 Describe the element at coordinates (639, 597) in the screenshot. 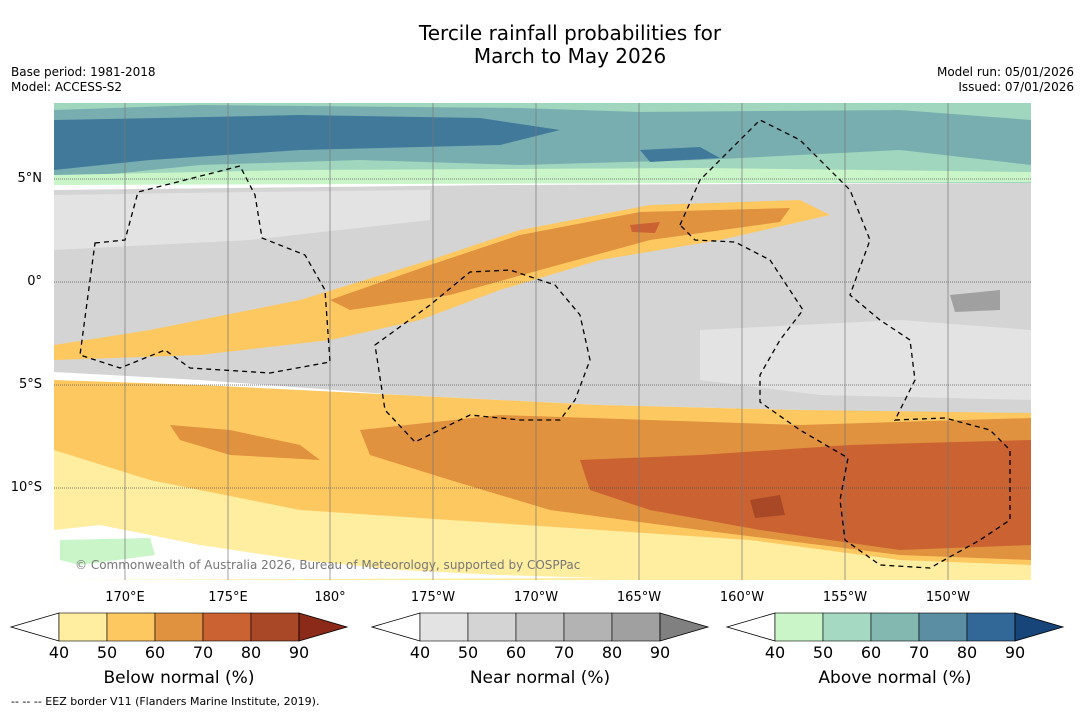

I see `lon-label-165w: 165°W` at that location.